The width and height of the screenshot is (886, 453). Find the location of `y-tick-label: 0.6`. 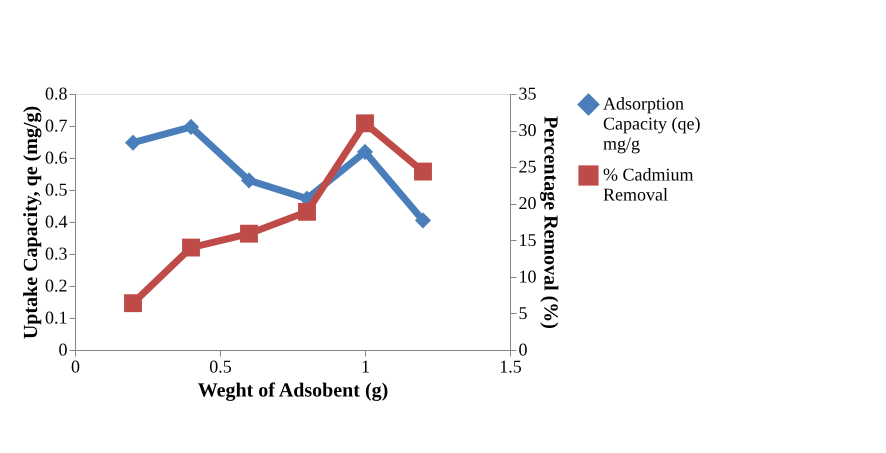

y-tick-label: 0.6 is located at coordinates (56, 158).